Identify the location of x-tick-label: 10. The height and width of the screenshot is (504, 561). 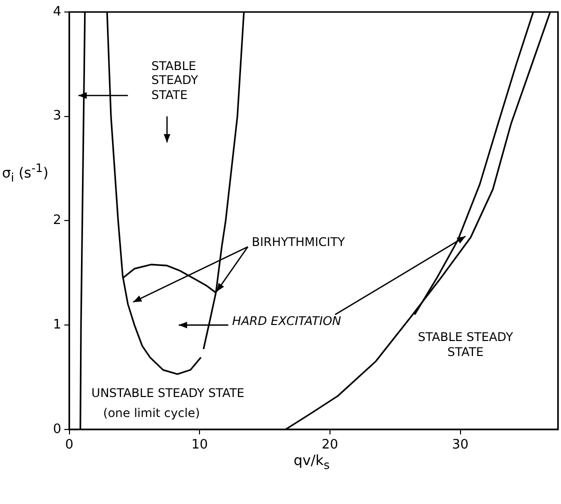
(199, 445).